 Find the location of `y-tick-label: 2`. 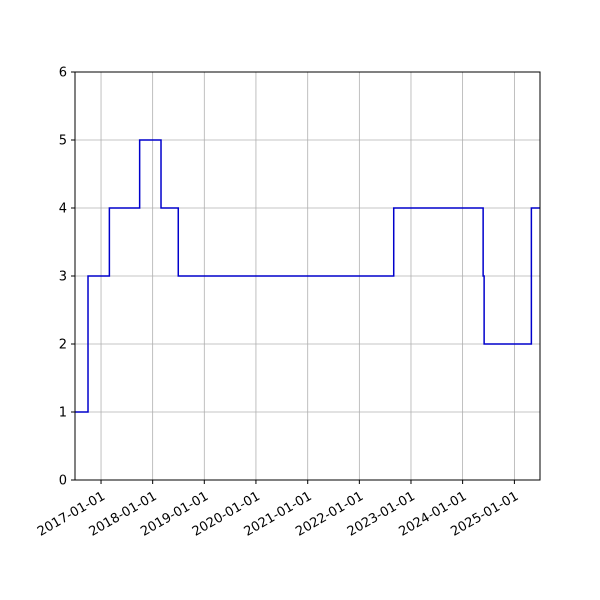

y-tick-label: 2 is located at coordinates (63, 345).